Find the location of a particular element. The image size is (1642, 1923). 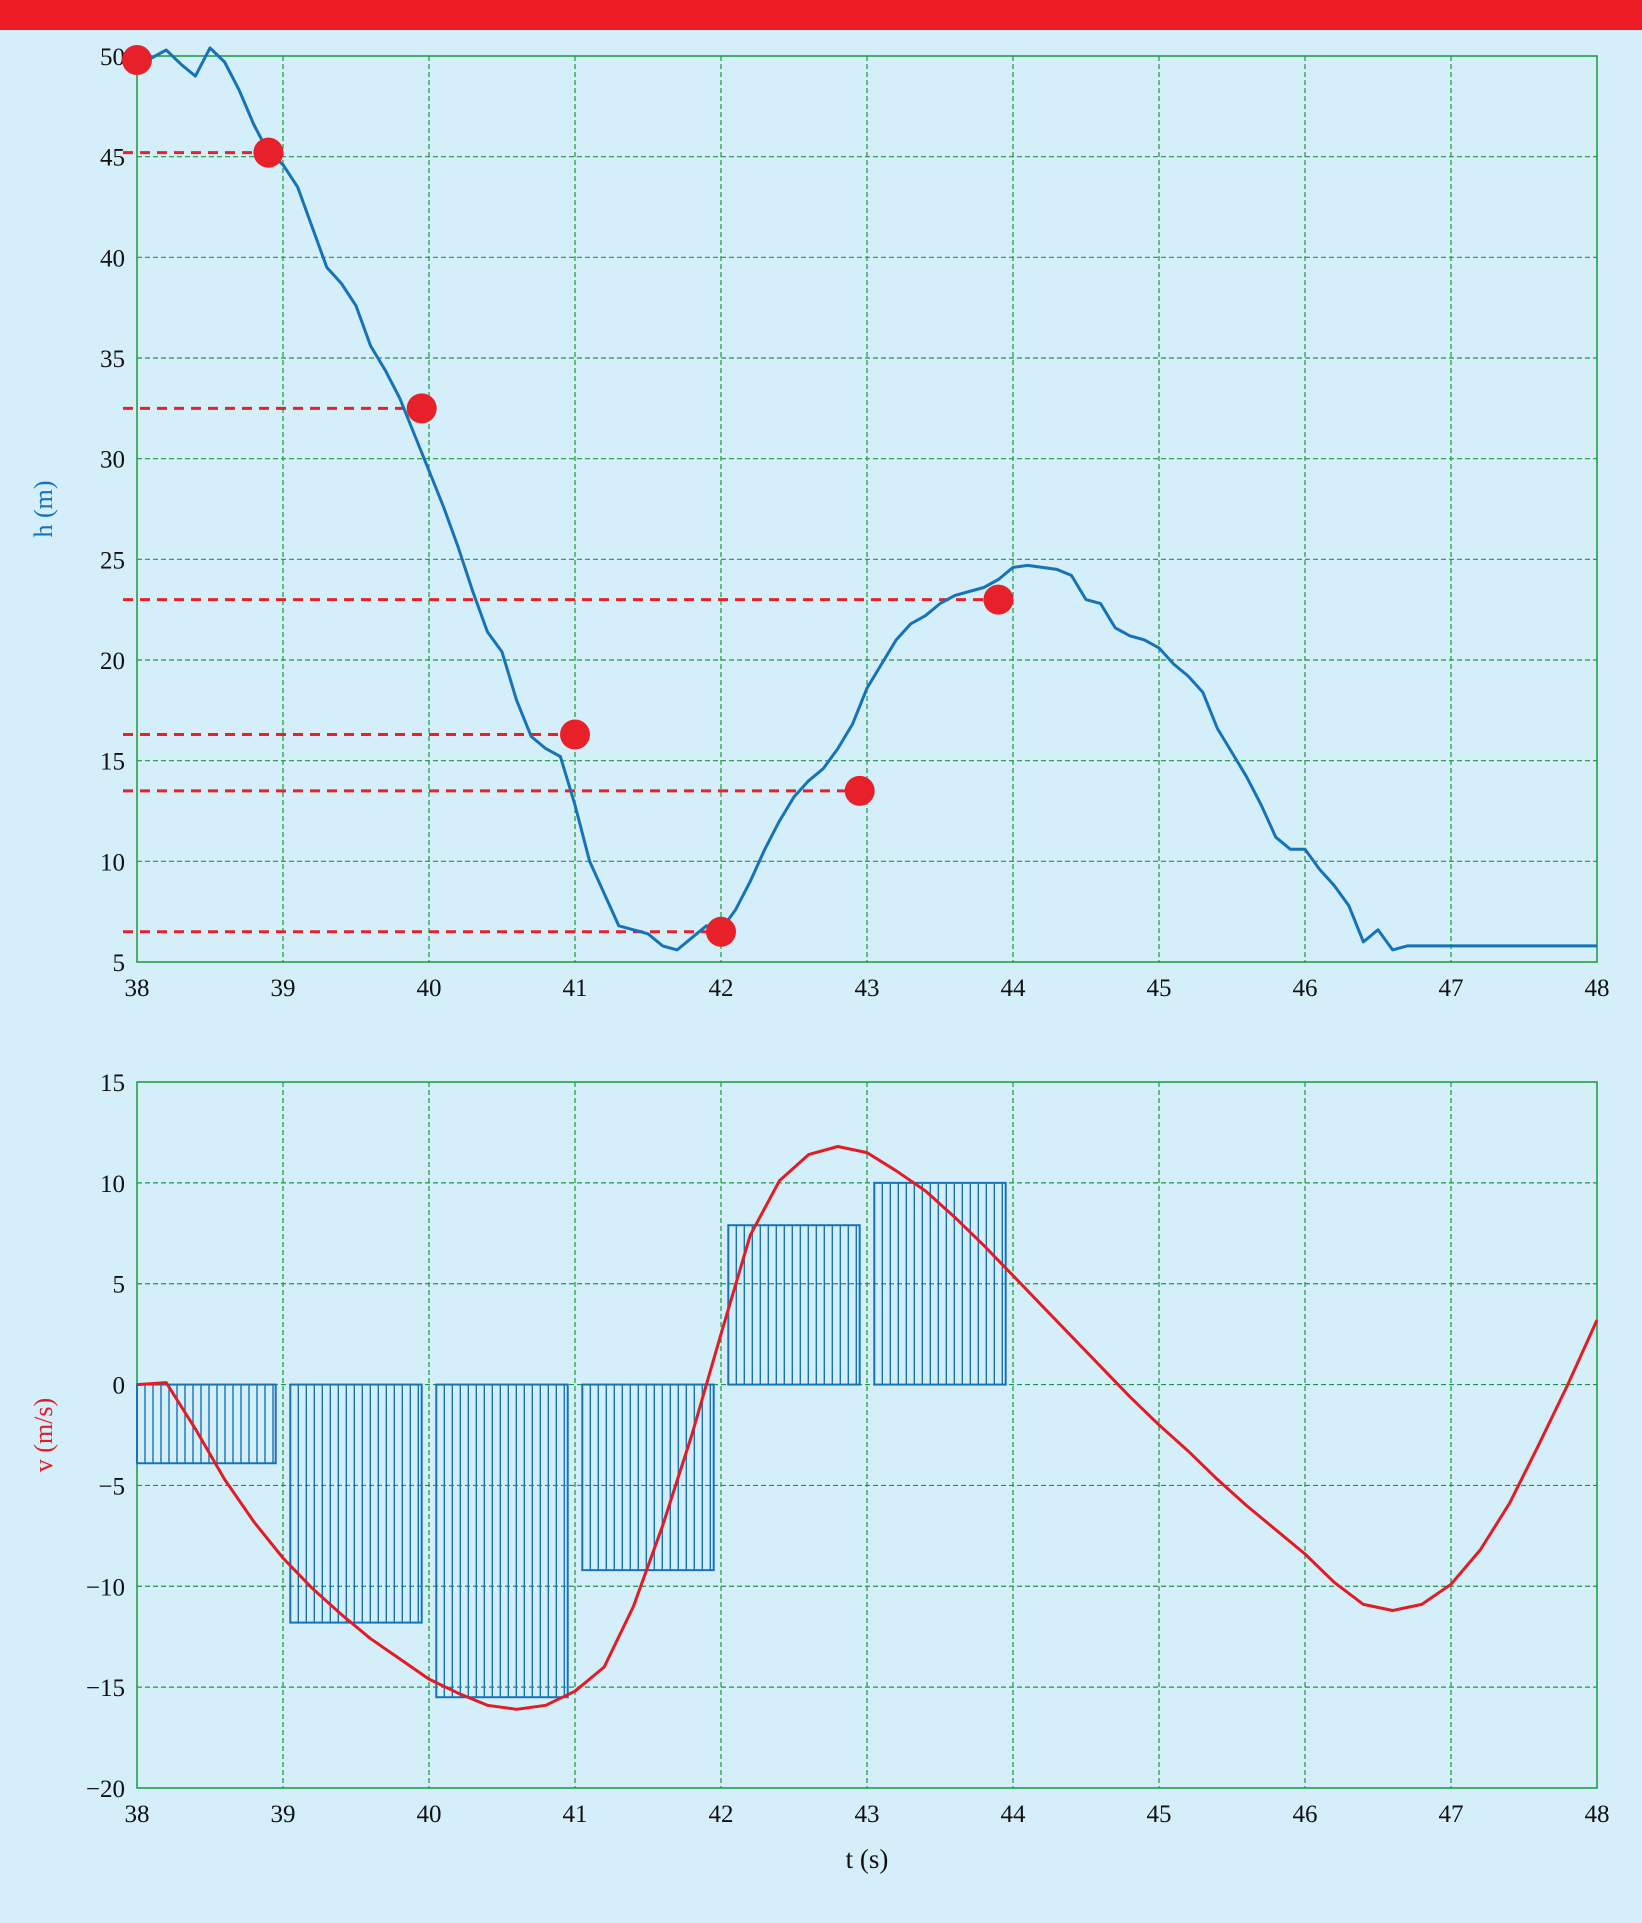

y-tick-label: −5 is located at coordinates (111, 1486).